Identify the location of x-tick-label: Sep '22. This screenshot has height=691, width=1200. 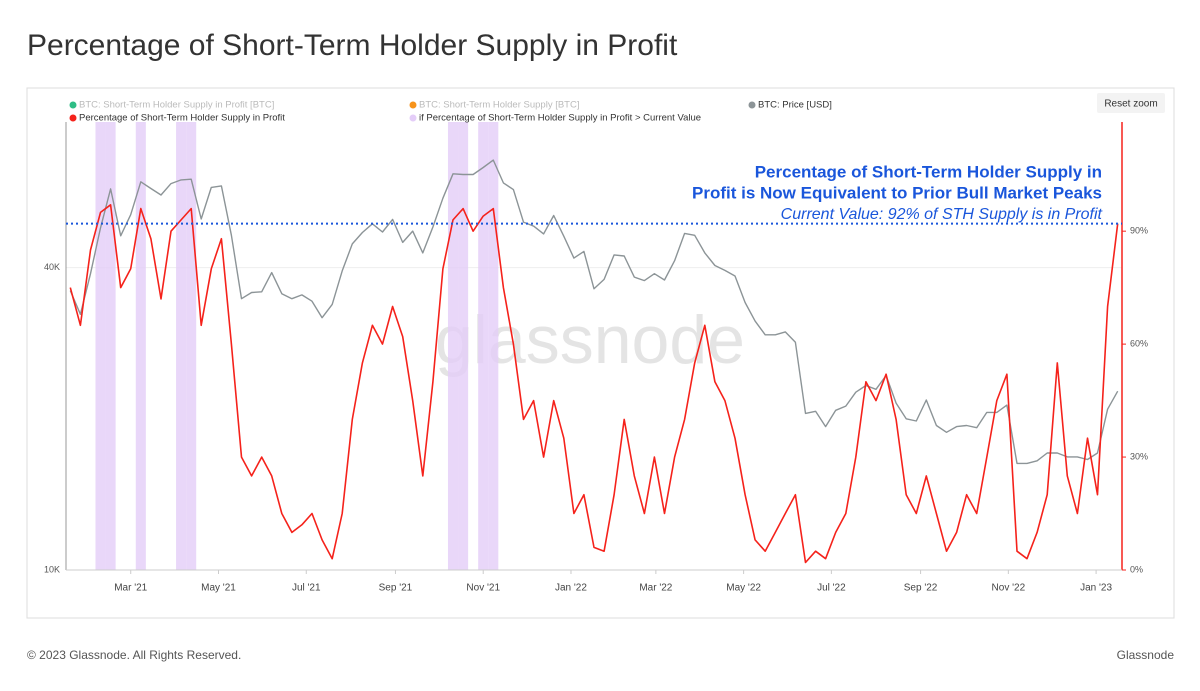
(921, 588).